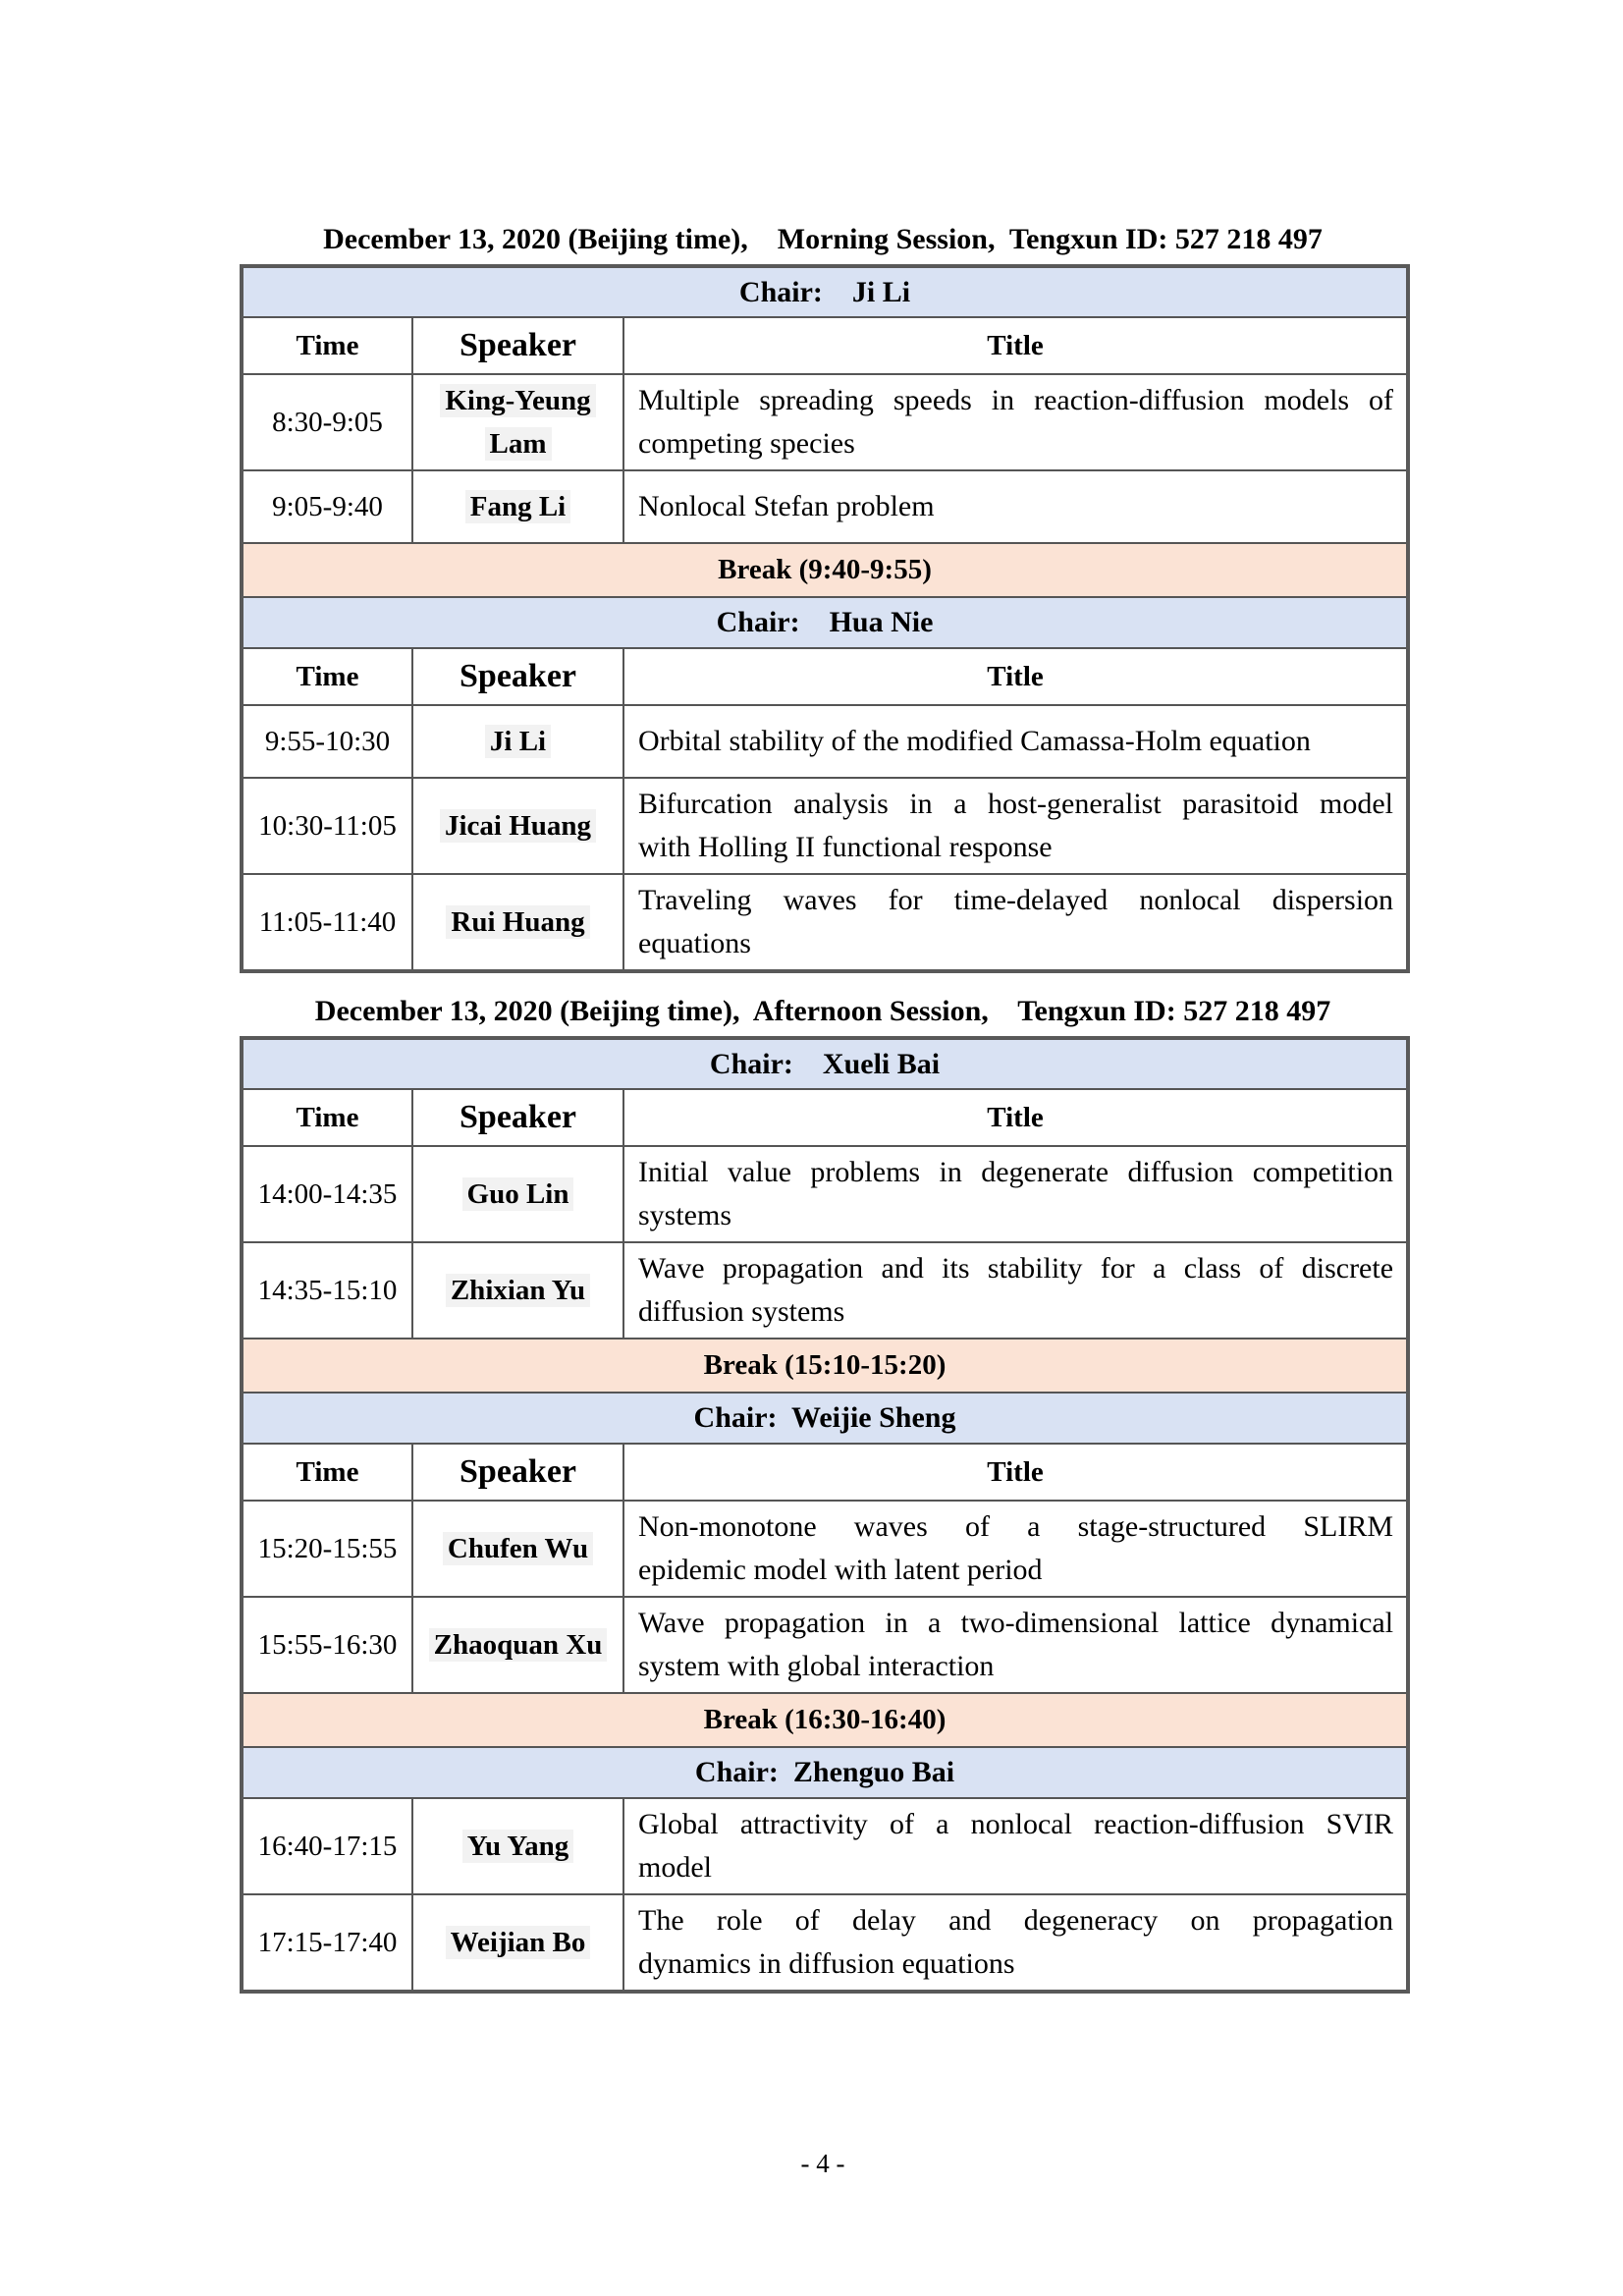 Image resolution: width=1623 pixels, height=2296 pixels. I want to click on break-label: Break (15:10-15:20), so click(825, 1366).